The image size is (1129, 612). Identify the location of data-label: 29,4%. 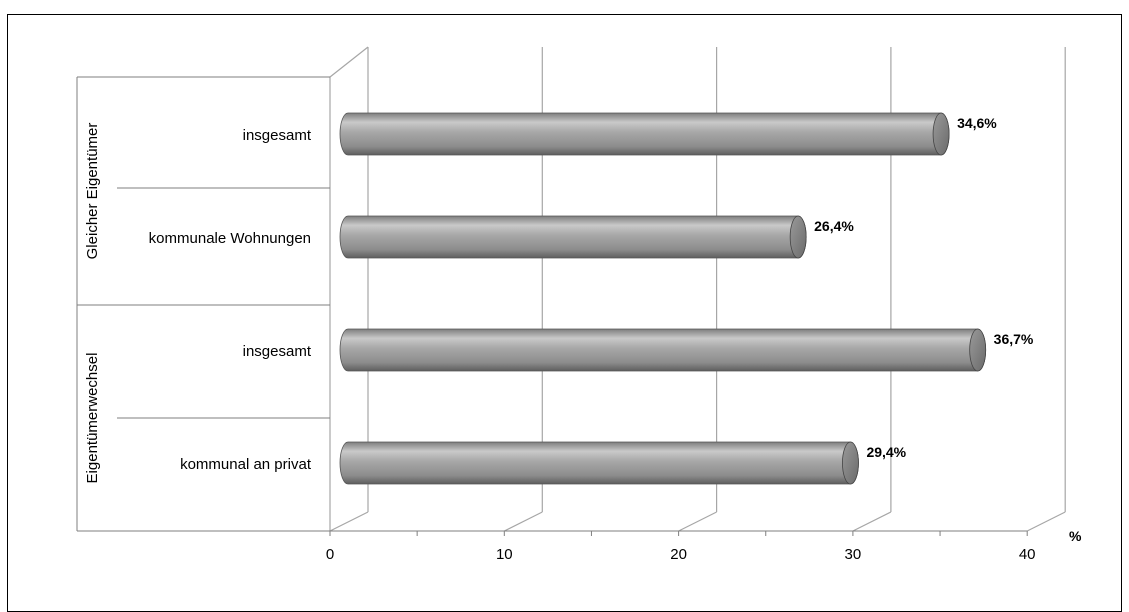
(886, 452).